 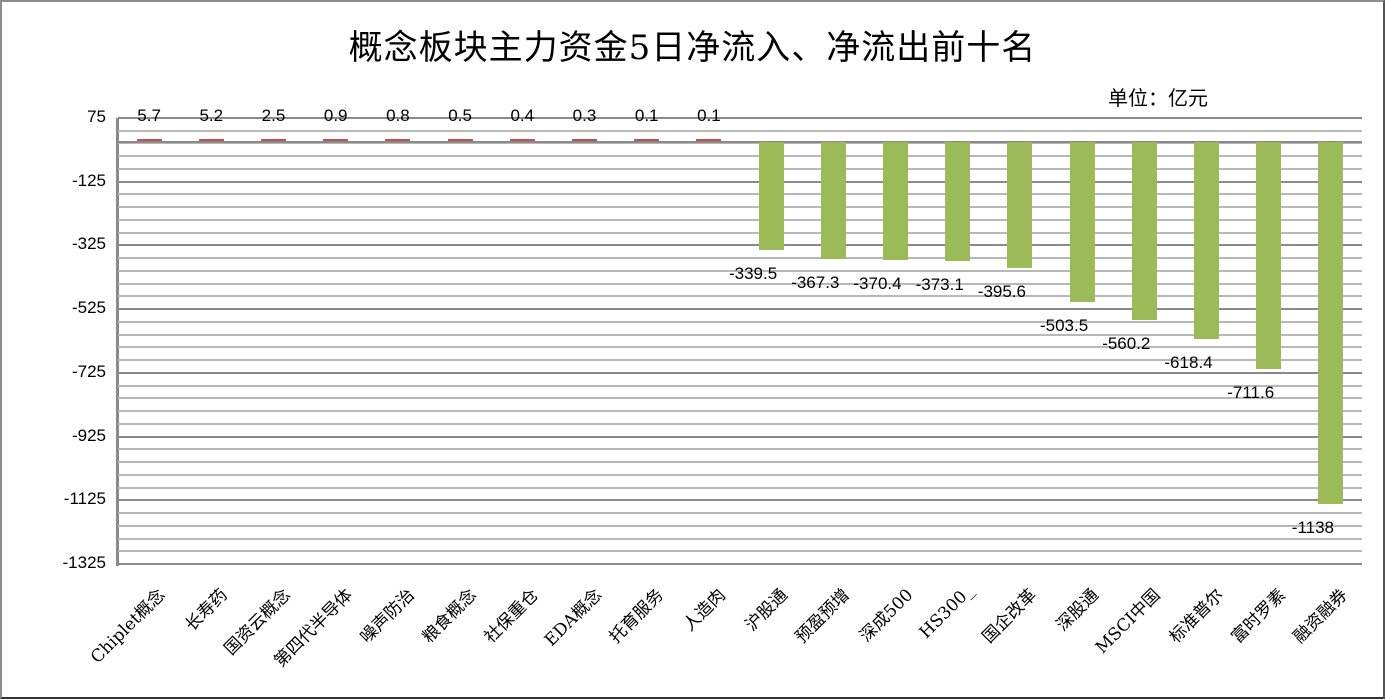 I want to click on x-axis-line, so click(x=740, y=141).